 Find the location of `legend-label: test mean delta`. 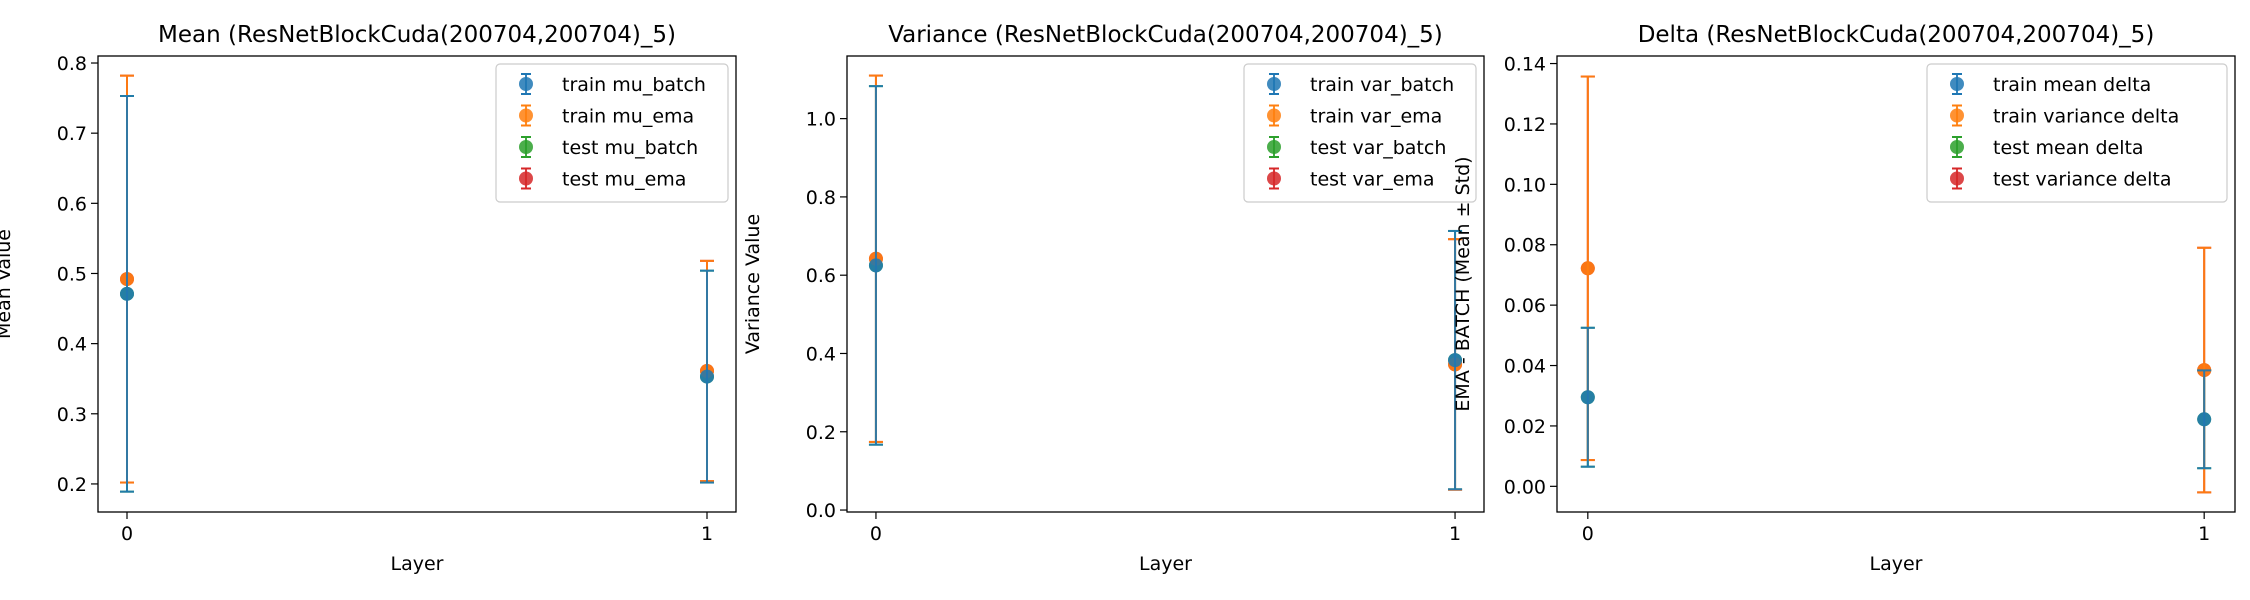

legend-label: test mean delta is located at coordinates (2068, 148).